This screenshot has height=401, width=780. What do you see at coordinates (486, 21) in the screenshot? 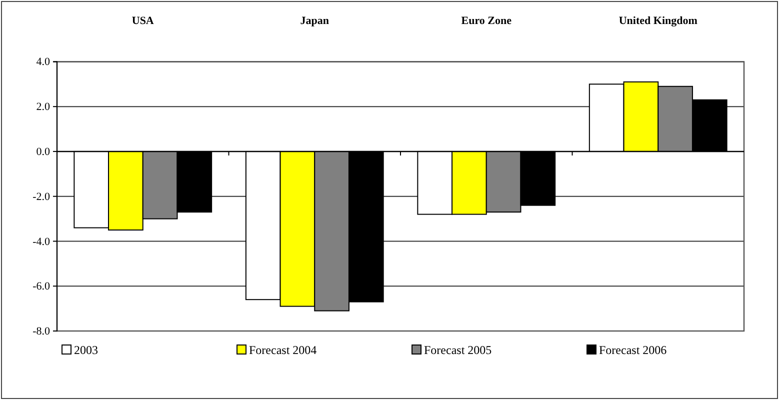
I see `x-tick-label: Euro Zone` at bounding box center [486, 21].